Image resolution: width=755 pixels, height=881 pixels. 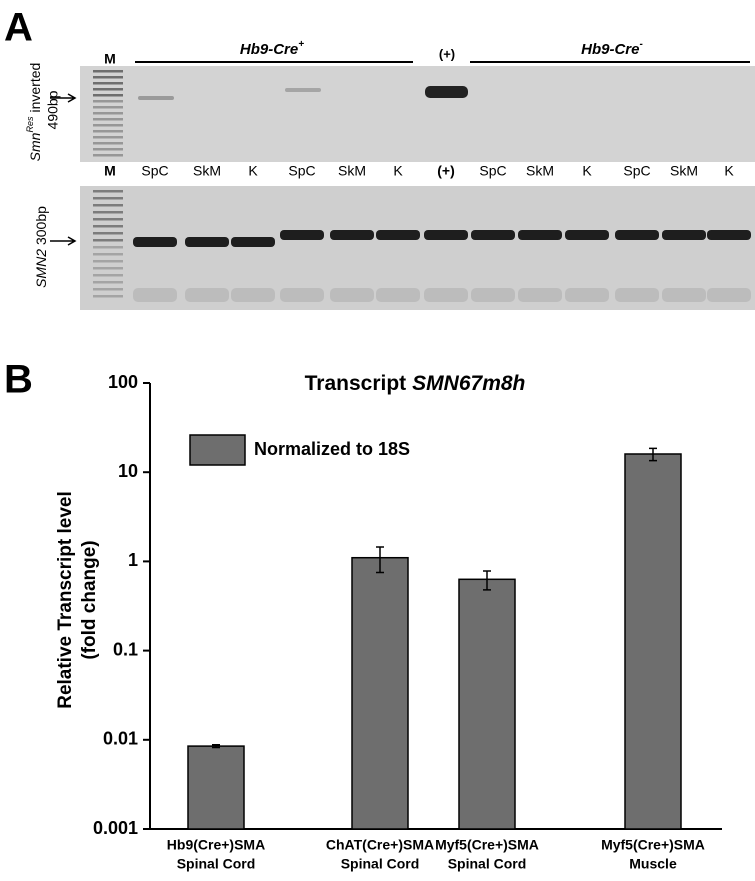 I want to click on y-axis-label: (fold change), so click(x=89, y=599).